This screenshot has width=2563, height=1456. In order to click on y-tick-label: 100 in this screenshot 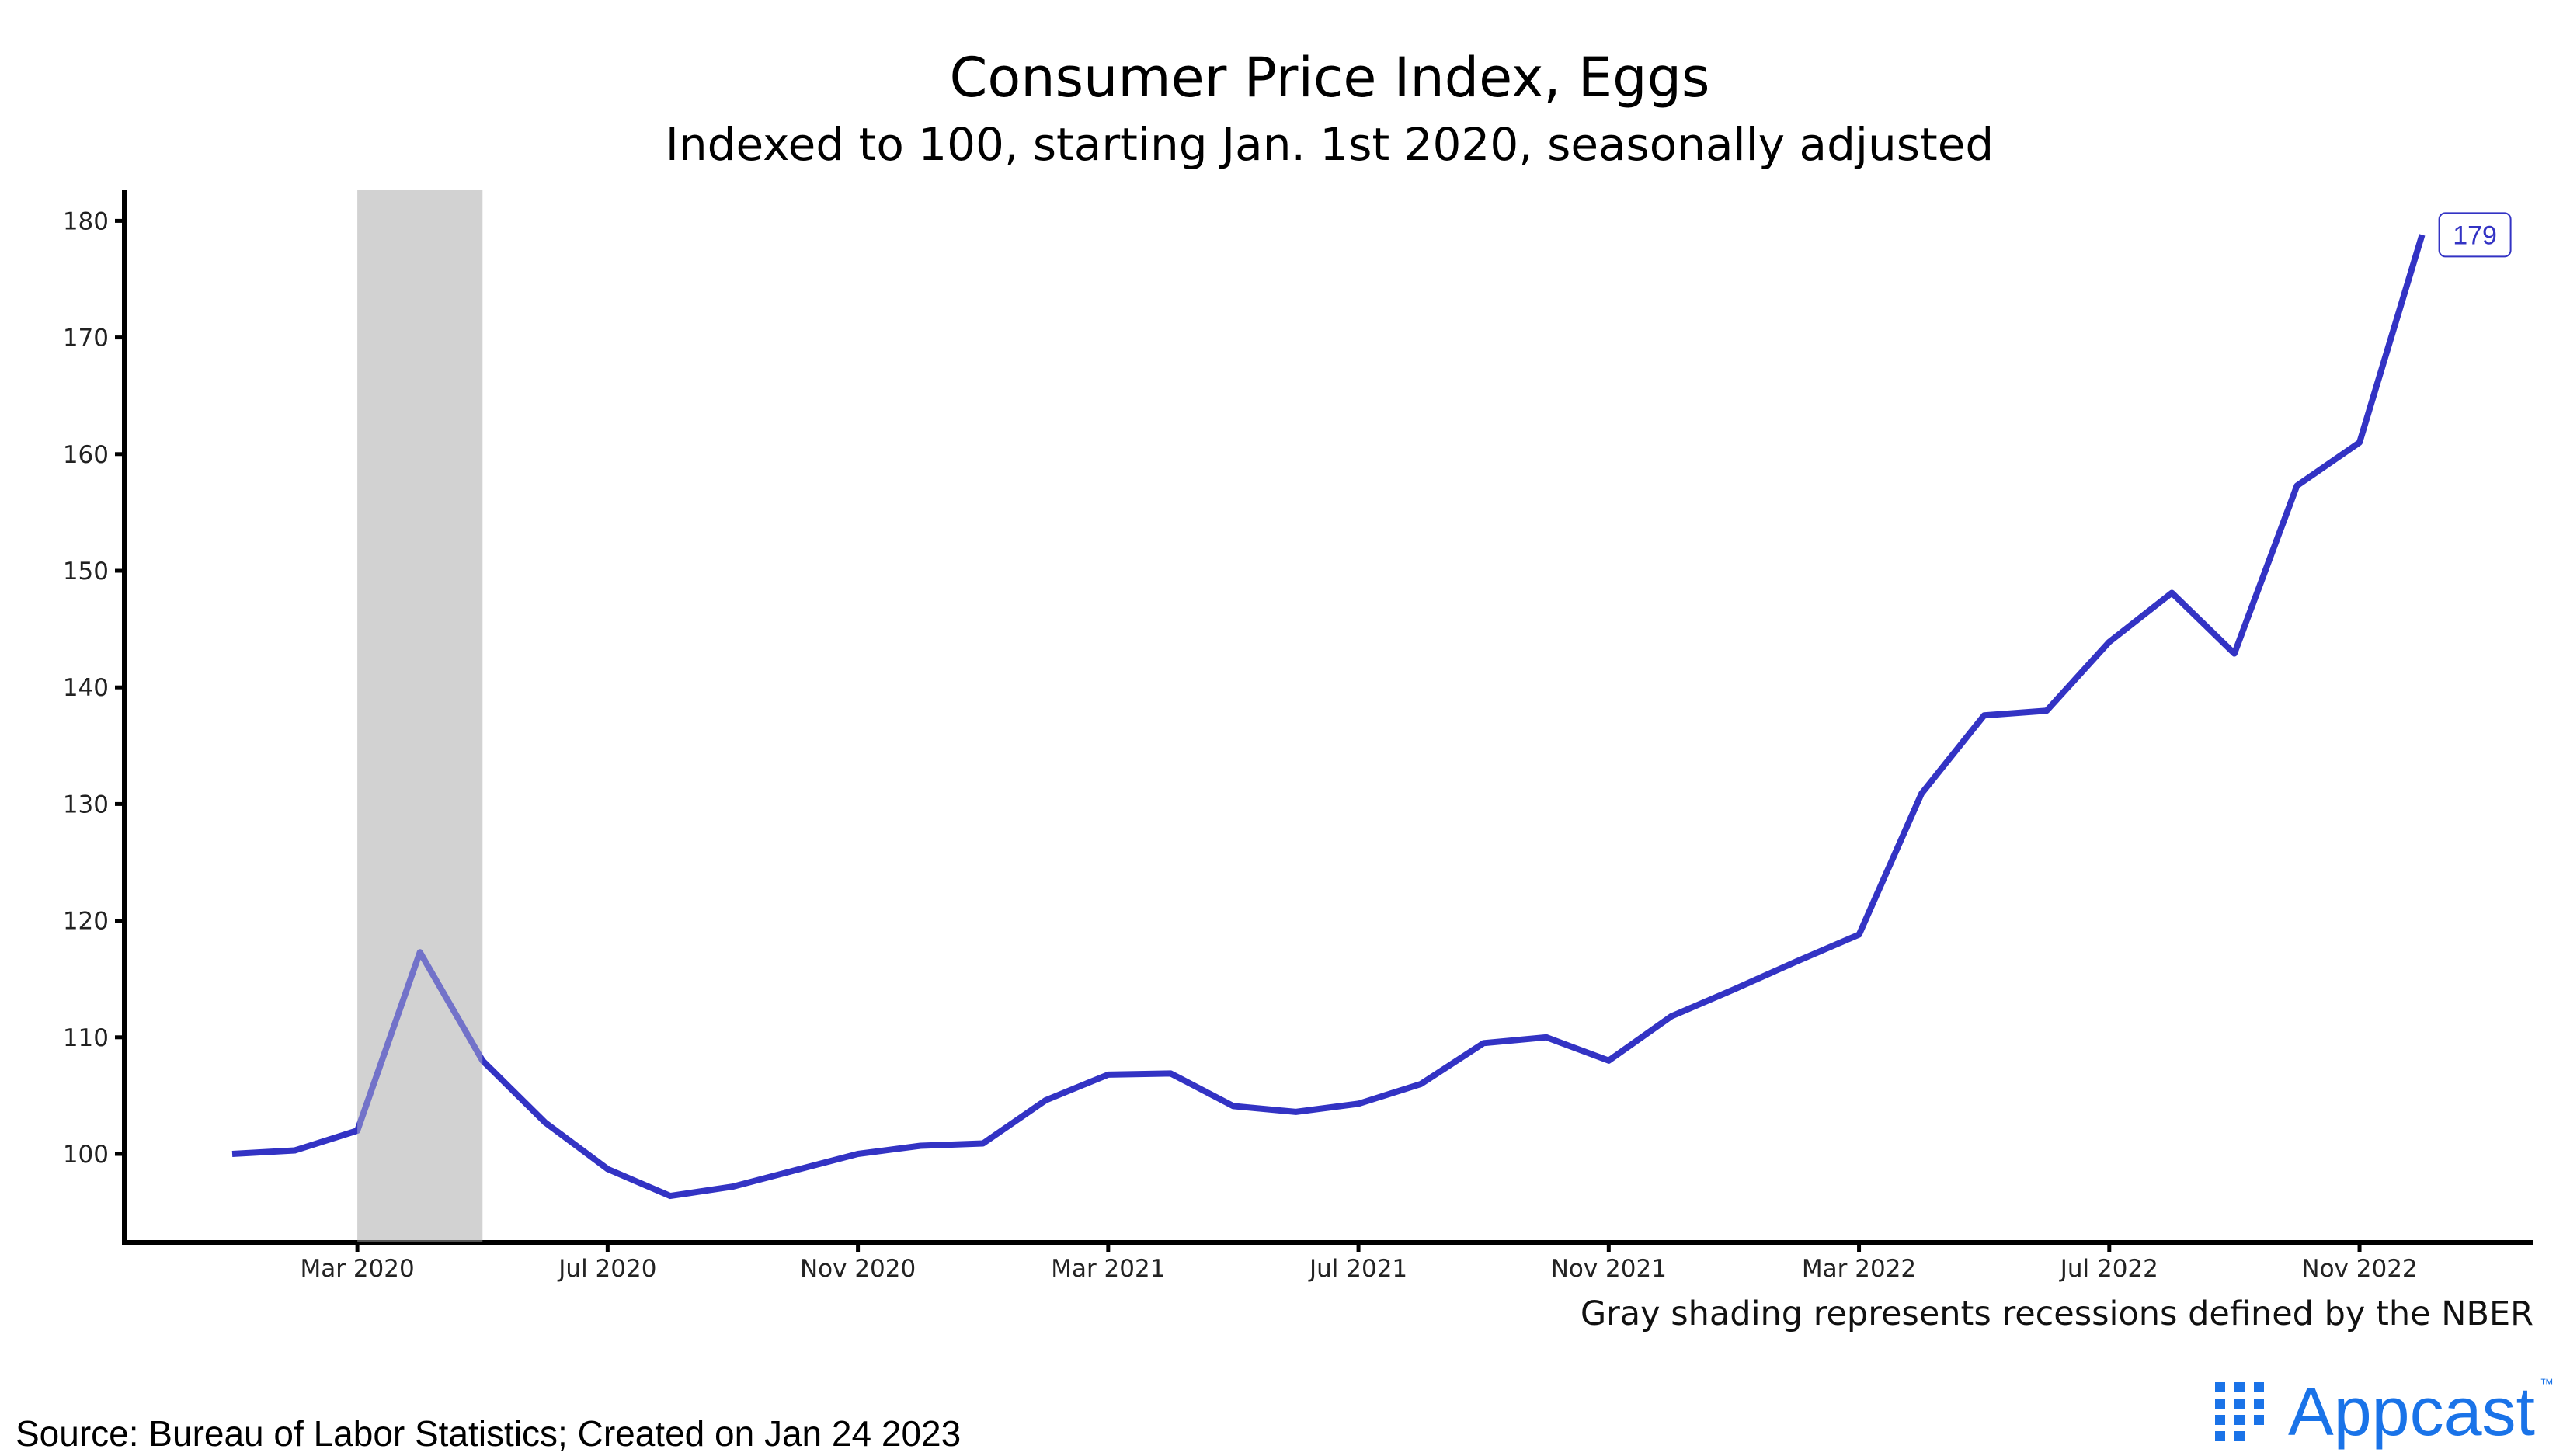, I will do `click(86, 1155)`.